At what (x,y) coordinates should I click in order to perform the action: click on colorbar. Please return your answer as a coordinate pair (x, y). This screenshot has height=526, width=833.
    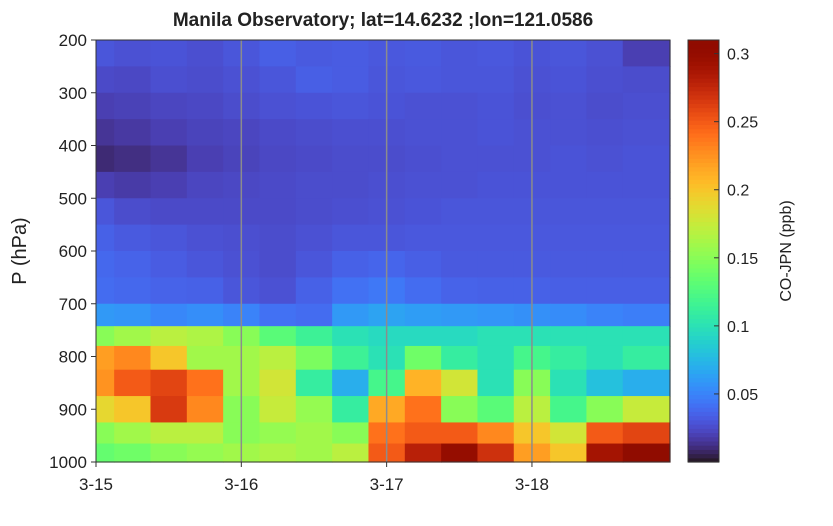
    Looking at the image, I should click on (703, 251).